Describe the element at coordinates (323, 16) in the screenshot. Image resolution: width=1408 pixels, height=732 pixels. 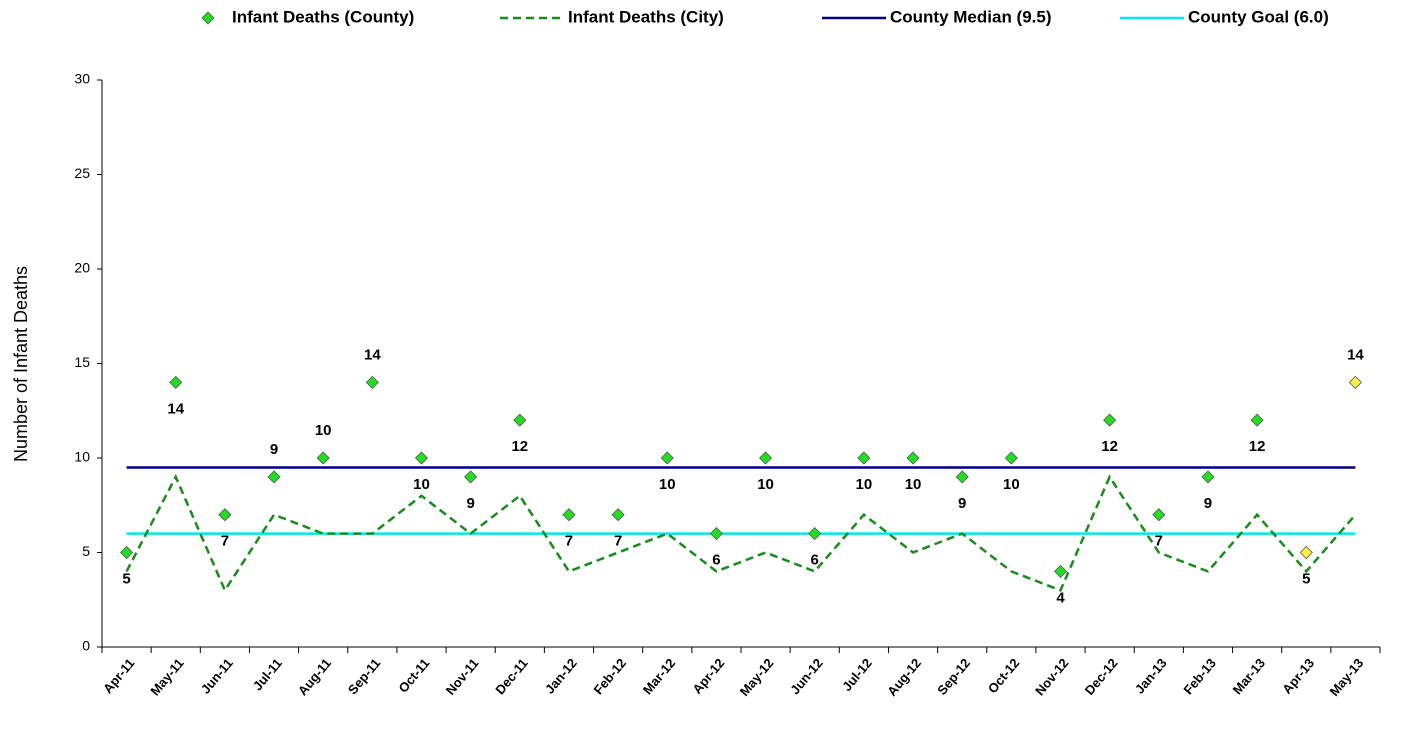
I see `legend-label: Infant Deaths (County)` at that location.